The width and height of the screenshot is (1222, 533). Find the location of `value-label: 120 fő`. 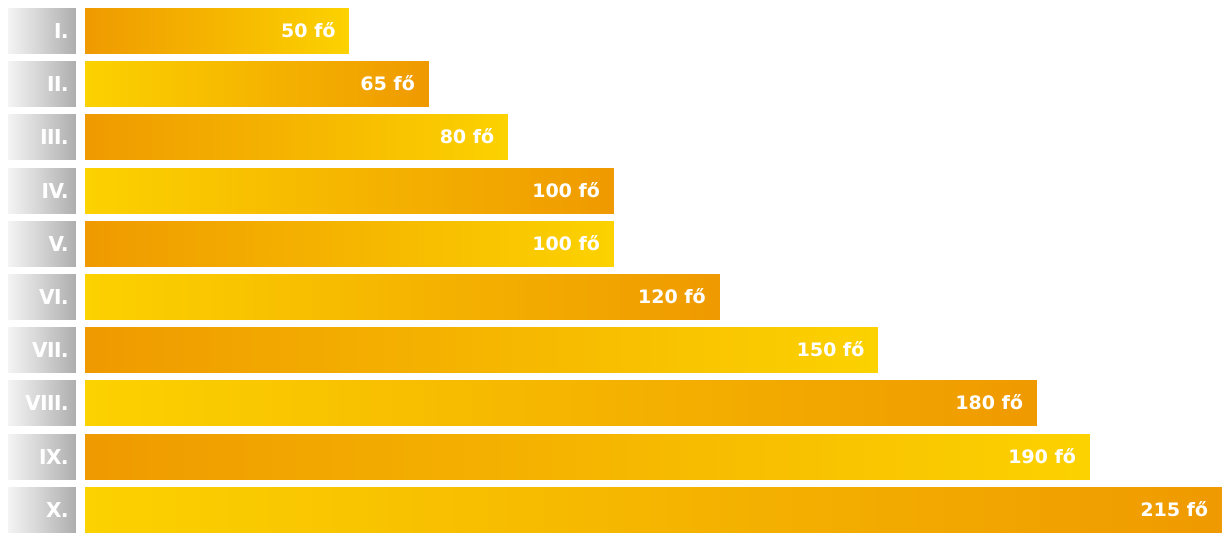

value-label: 120 fő is located at coordinates (672, 297).